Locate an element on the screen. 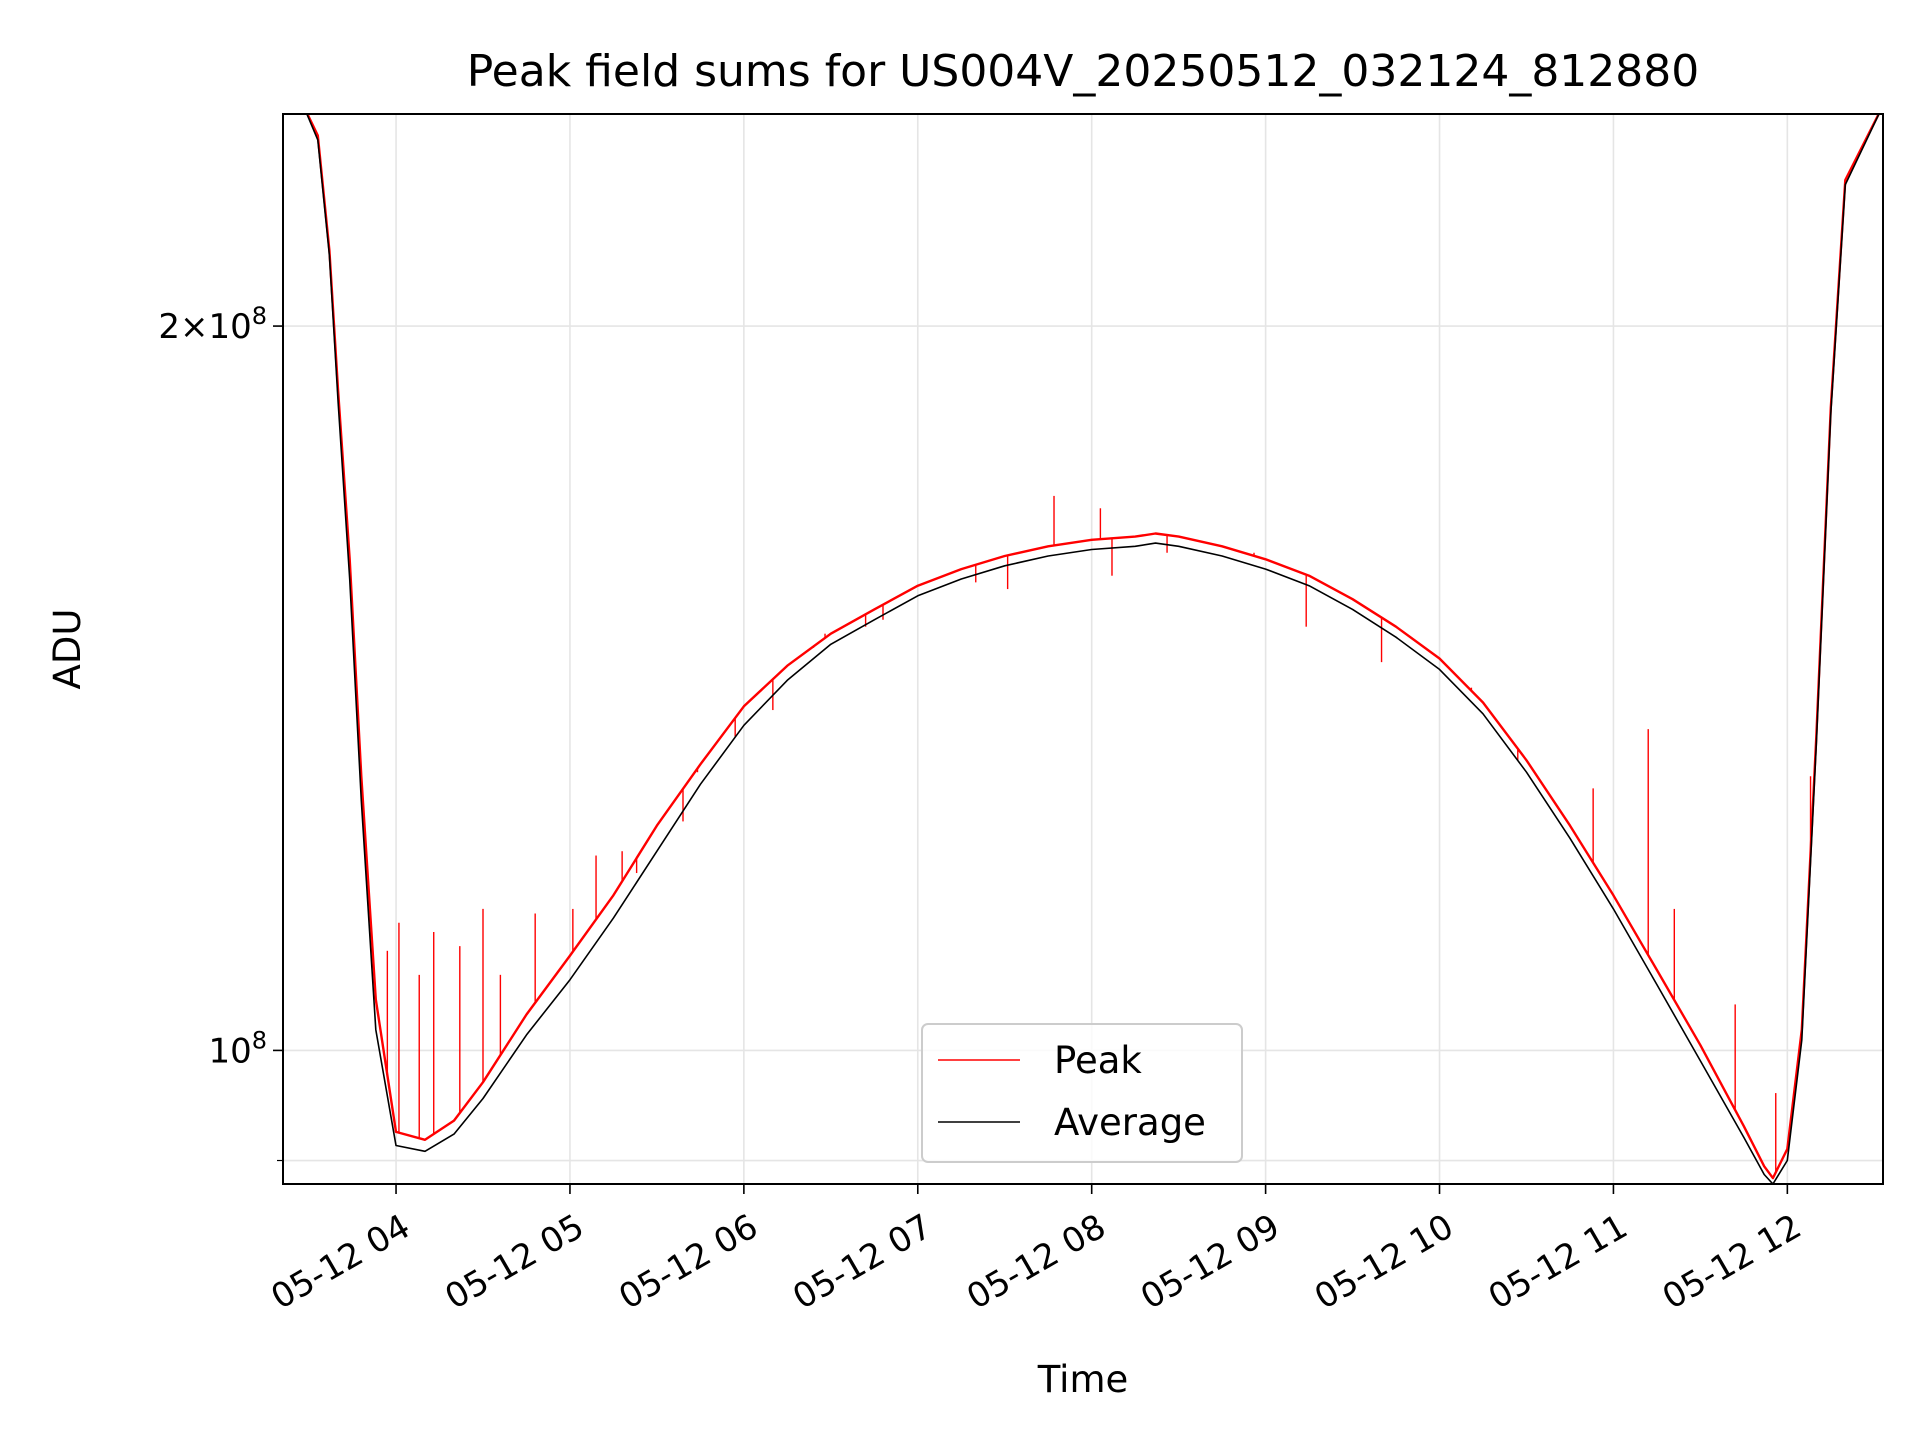 The image size is (1920, 1440). legend-label-average: Average is located at coordinates (1130, 1122).